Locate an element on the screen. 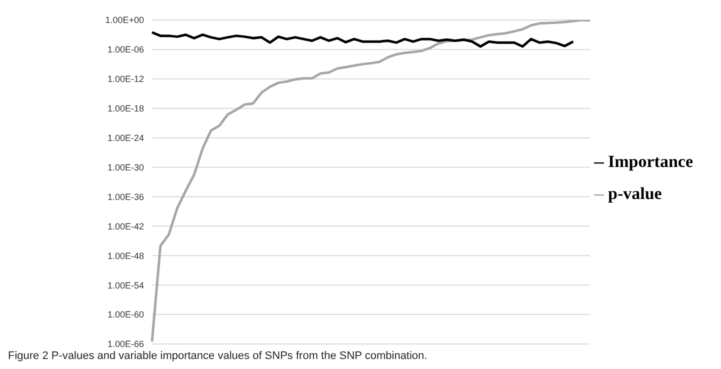 Image resolution: width=721 pixels, height=369 pixels. caption: Figure 2 P-values and variable importance values of SNPs from the SNP combination. is located at coordinates (218, 356).